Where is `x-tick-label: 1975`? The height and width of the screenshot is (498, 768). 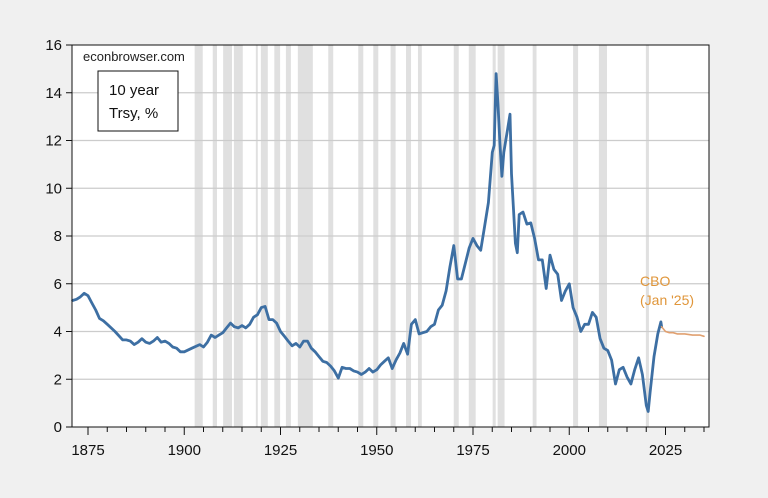
x-tick-label: 1975 is located at coordinates (472, 450).